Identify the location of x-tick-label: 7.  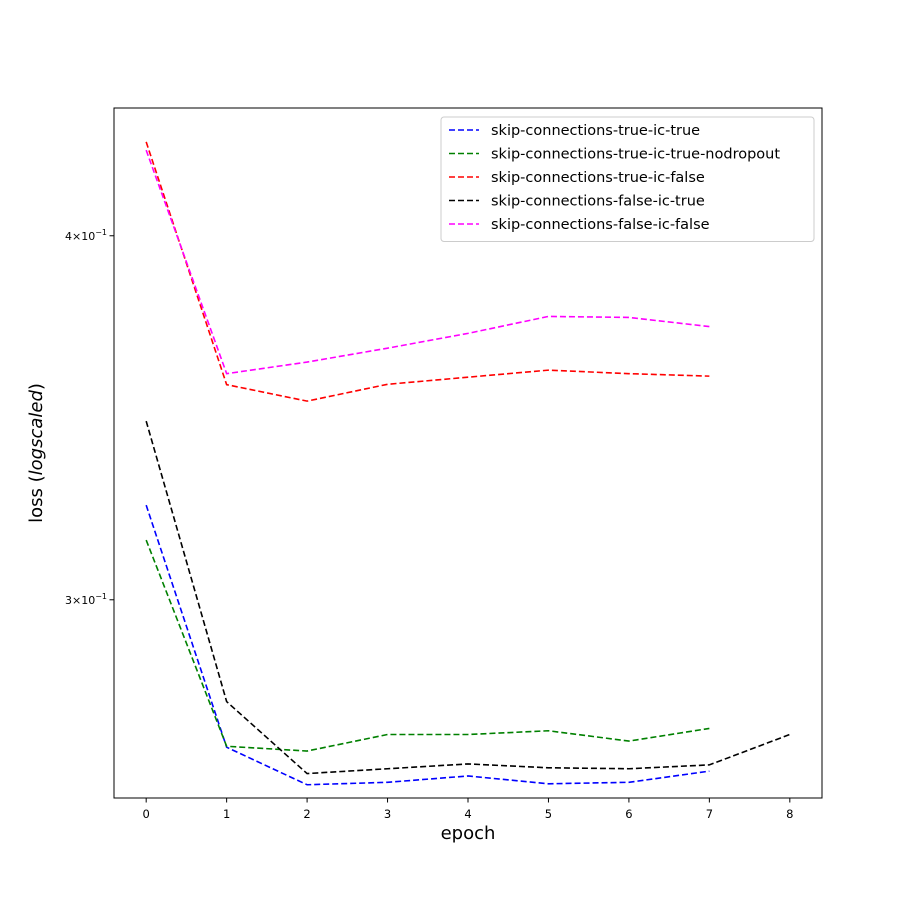
(709, 814).